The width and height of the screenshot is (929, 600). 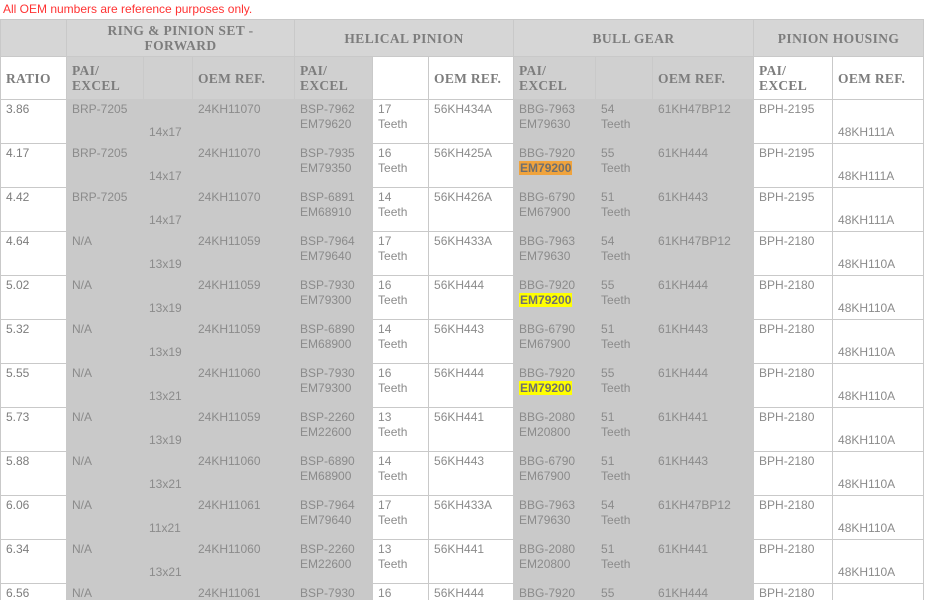 What do you see at coordinates (33, 561) in the screenshot?
I see `cell-ratio: 6.34` at bounding box center [33, 561].